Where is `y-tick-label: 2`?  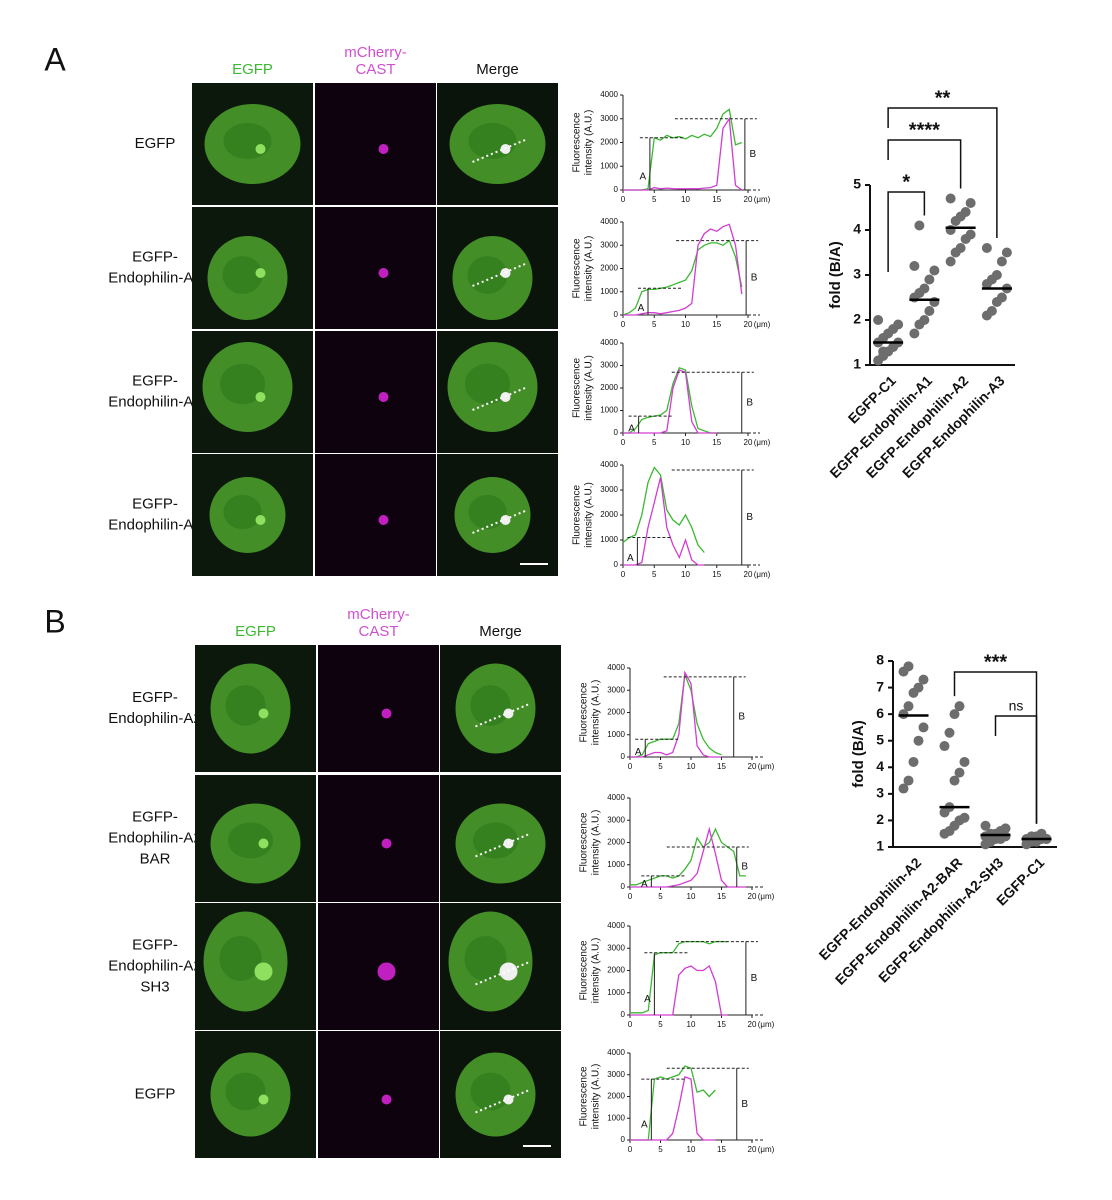
y-tick-label: 2 is located at coordinates (880, 819).